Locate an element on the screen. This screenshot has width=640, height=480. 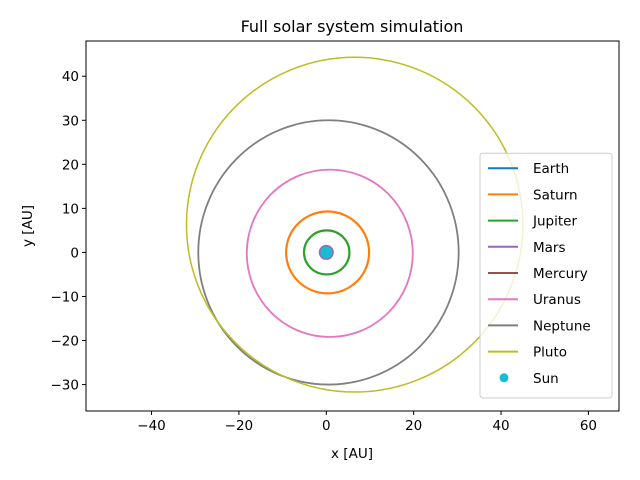
orbit-jupiter is located at coordinates (326, 252).